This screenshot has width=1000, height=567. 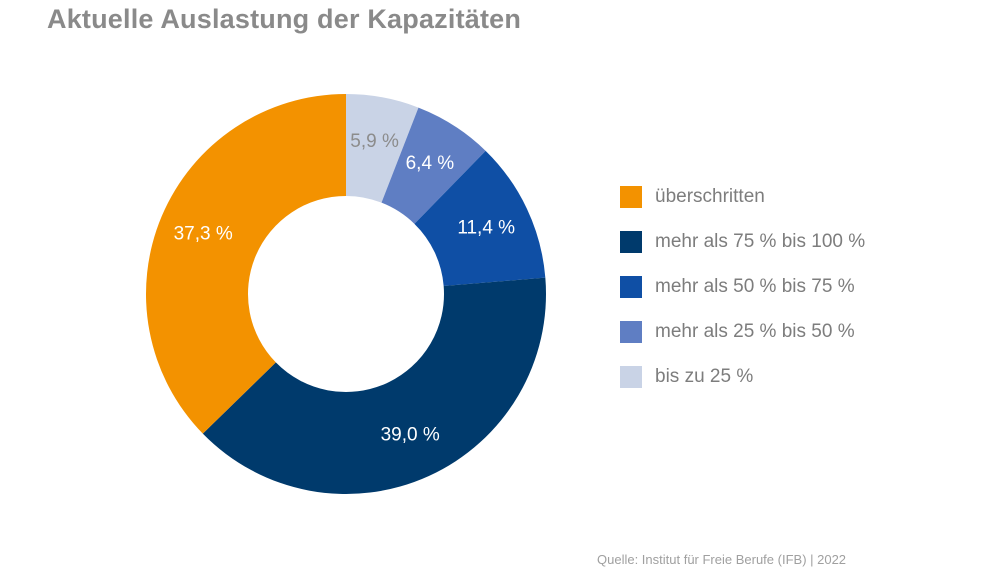 What do you see at coordinates (704, 376) in the screenshot?
I see `legend-label: bis zu 25 %` at bounding box center [704, 376].